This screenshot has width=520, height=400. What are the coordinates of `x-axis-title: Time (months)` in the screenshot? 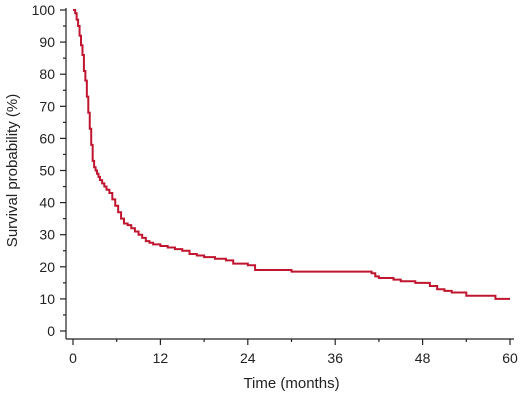 It's located at (291, 383).